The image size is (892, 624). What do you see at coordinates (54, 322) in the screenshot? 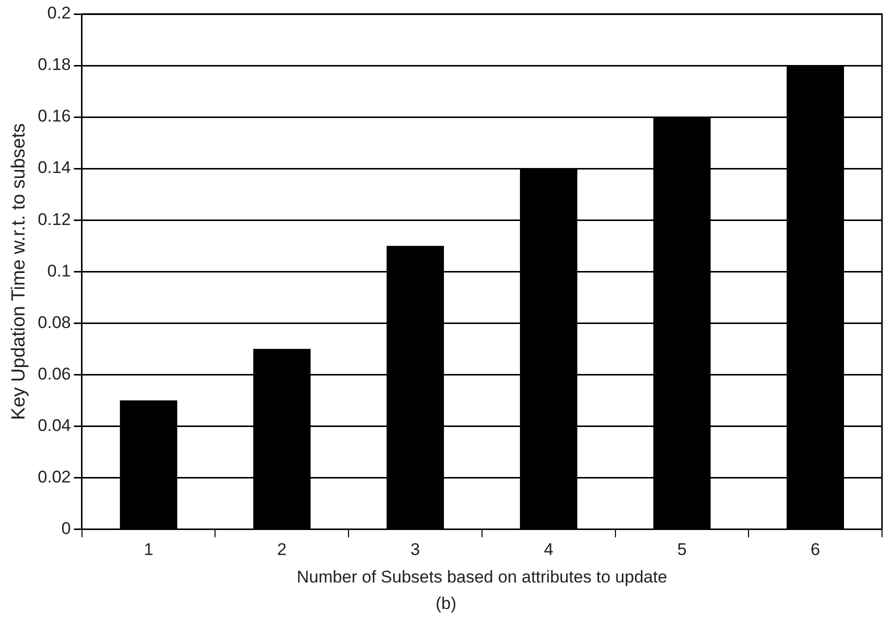
I see `y-tick-label: 0.08` at bounding box center [54, 322].